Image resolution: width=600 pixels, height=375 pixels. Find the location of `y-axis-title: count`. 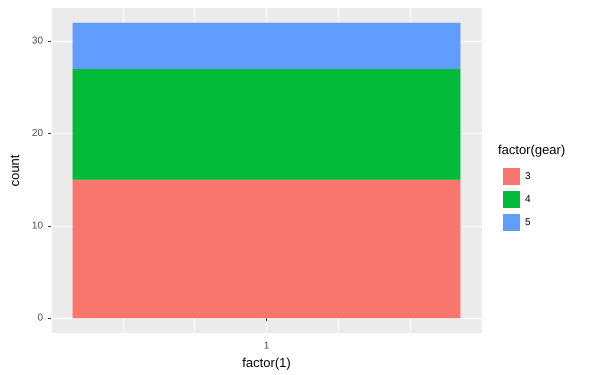

y-axis-title: count is located at coordinates (14, 170).